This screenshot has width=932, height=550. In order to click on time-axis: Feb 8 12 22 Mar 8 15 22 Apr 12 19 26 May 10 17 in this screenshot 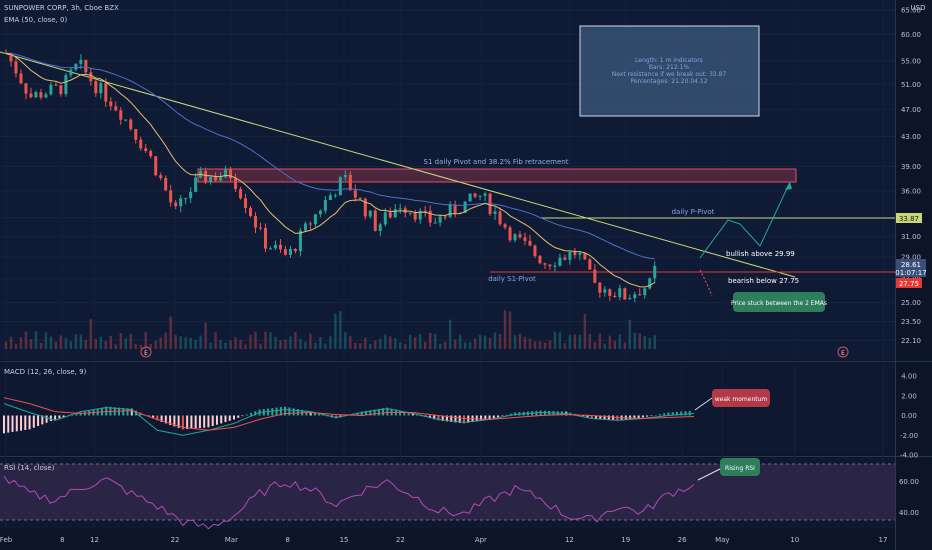, I will do `click(443, 540)`.